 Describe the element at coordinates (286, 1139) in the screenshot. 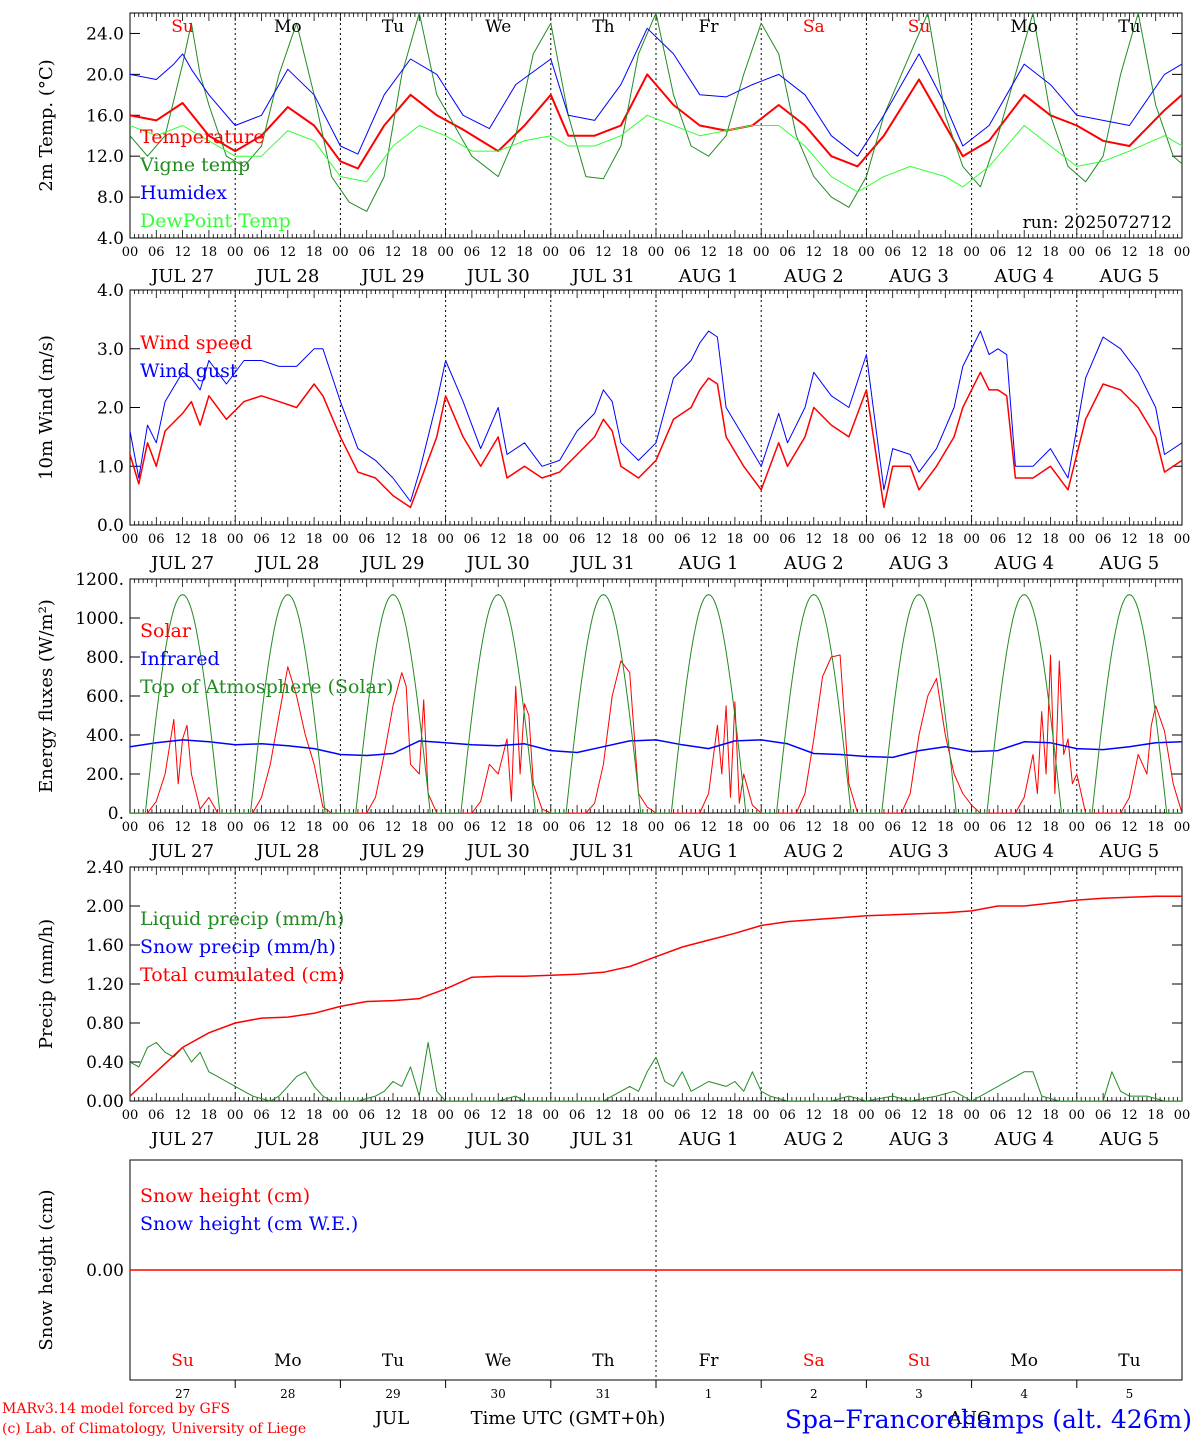

I see `date-label: JUL 28` at that location.